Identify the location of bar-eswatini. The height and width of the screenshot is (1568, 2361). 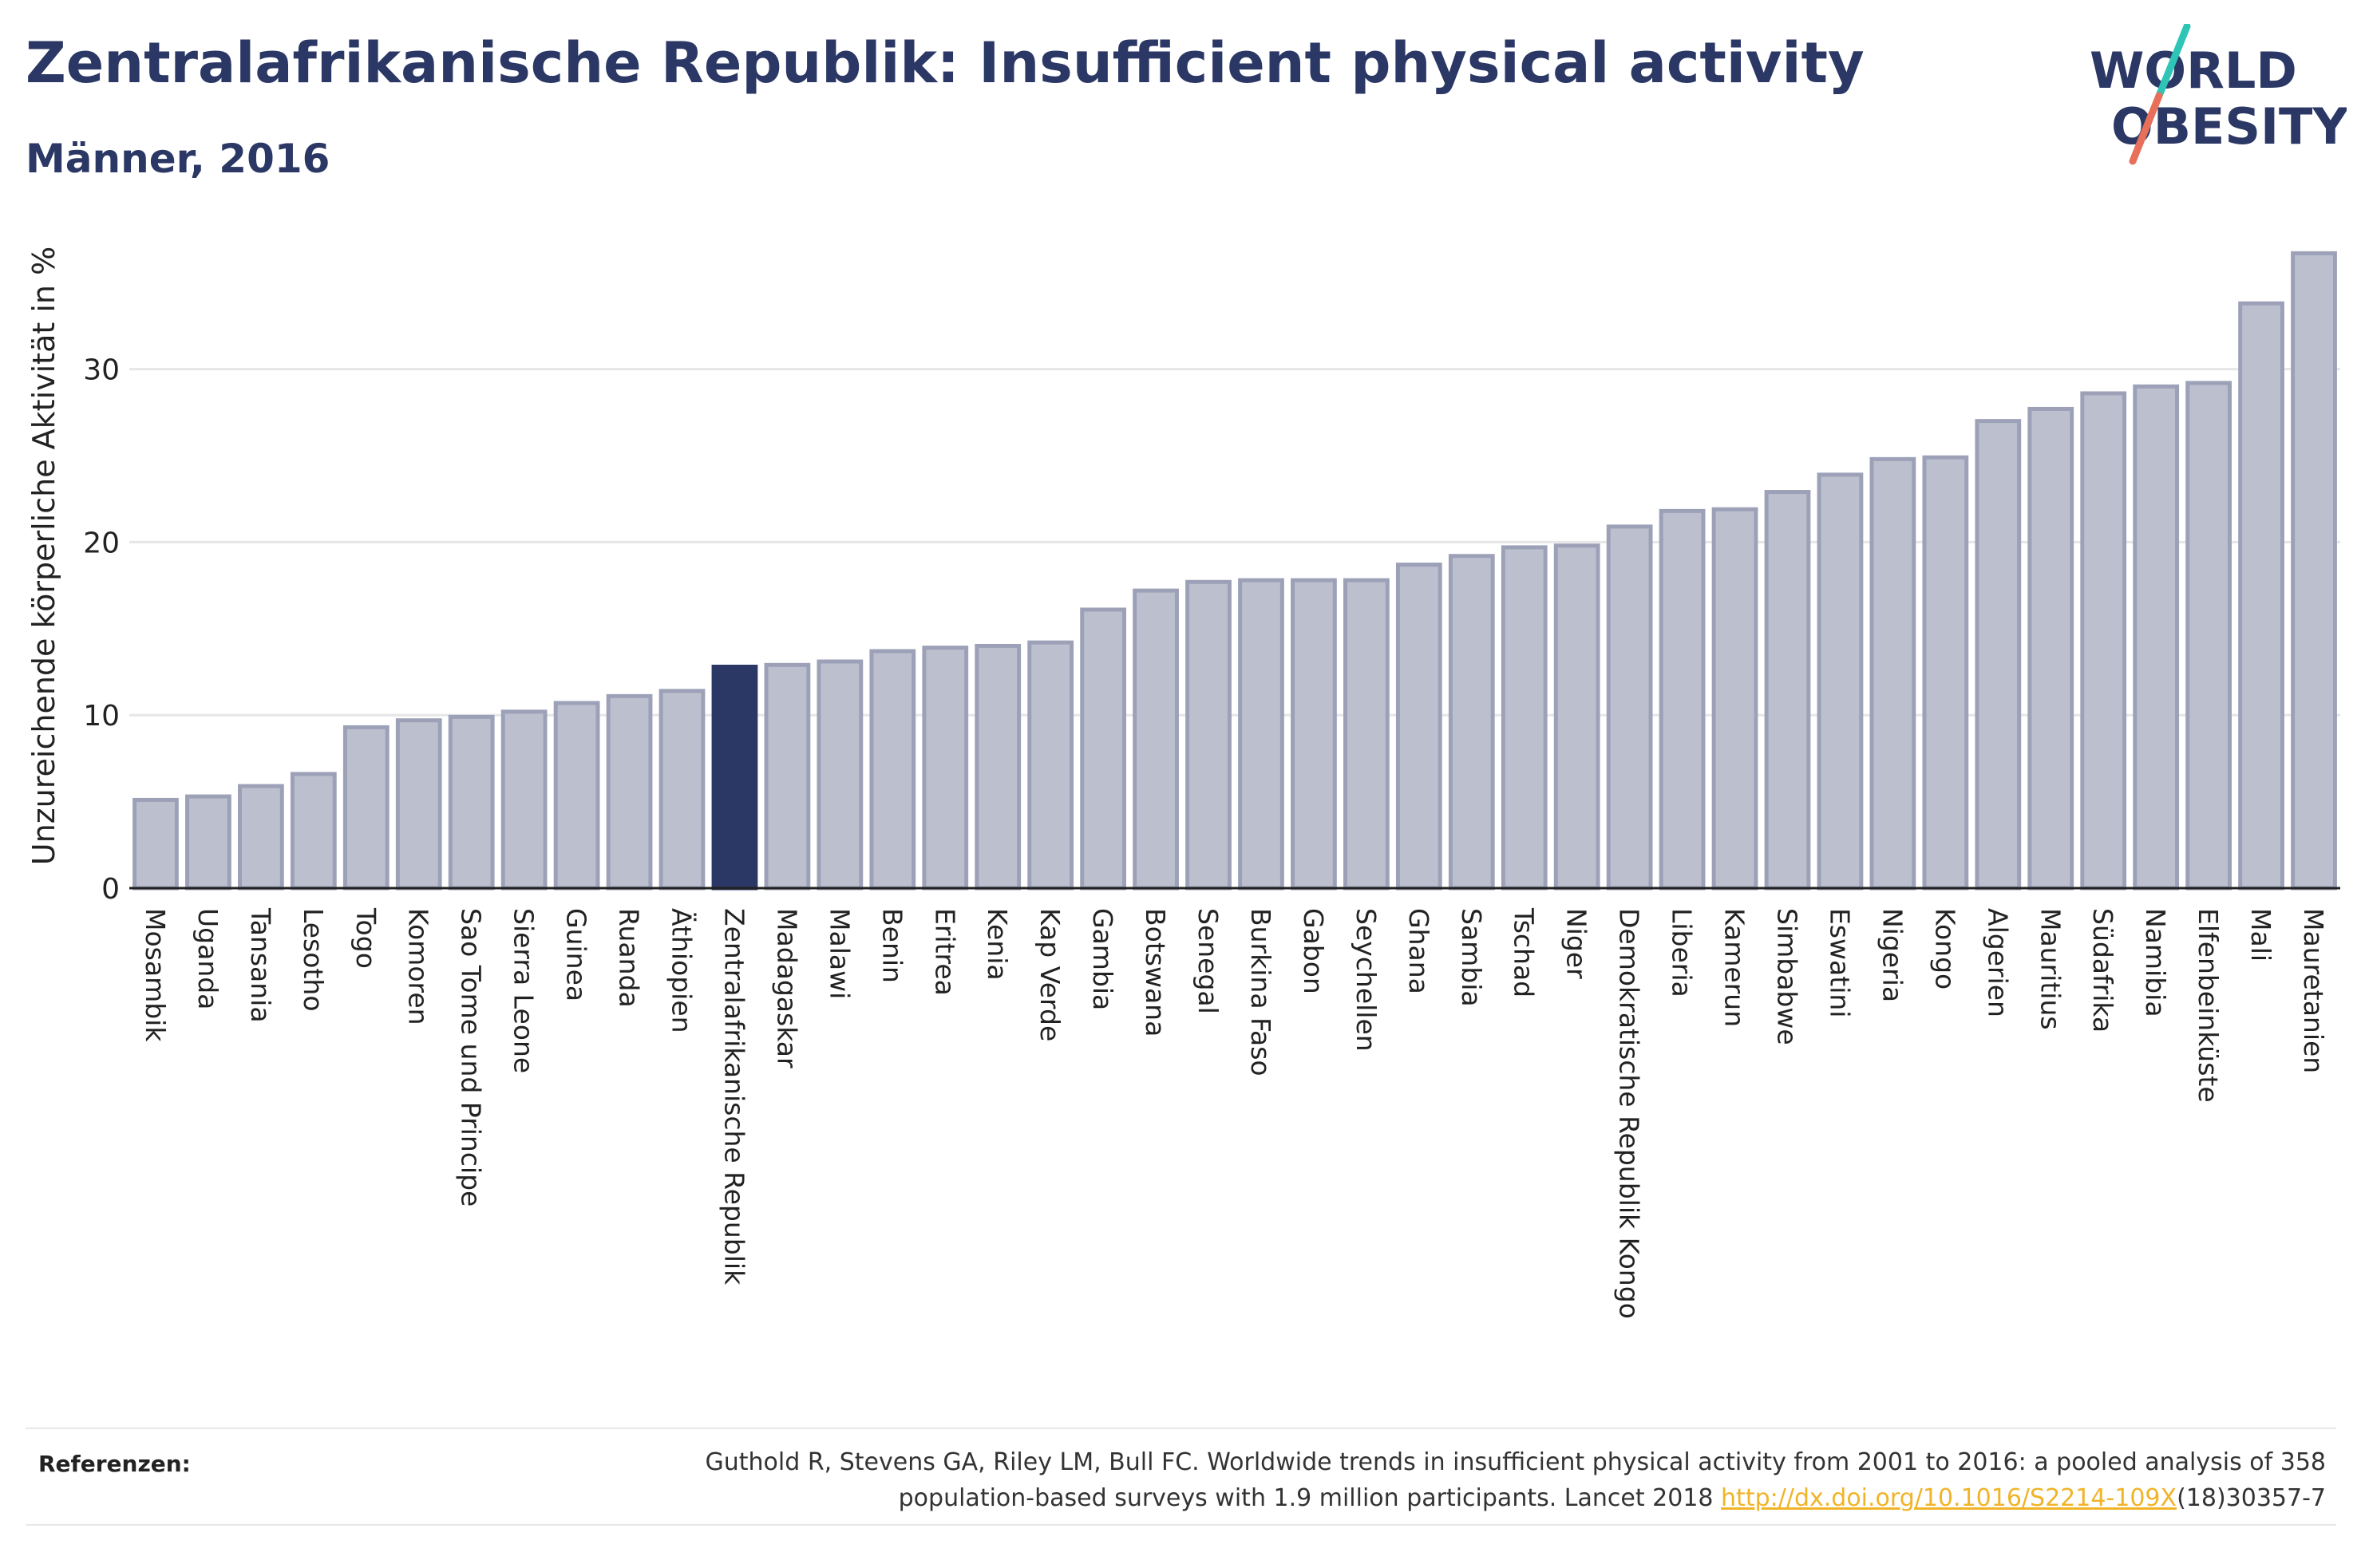
(1840, 681).